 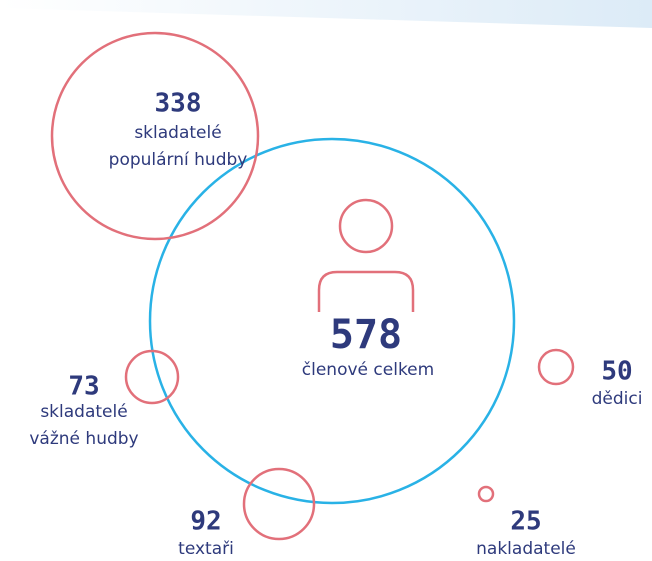 What do you see at coordinates (83, 387) in the screenshot?
I see `group-value: 73` at bounding box center [83, 387].